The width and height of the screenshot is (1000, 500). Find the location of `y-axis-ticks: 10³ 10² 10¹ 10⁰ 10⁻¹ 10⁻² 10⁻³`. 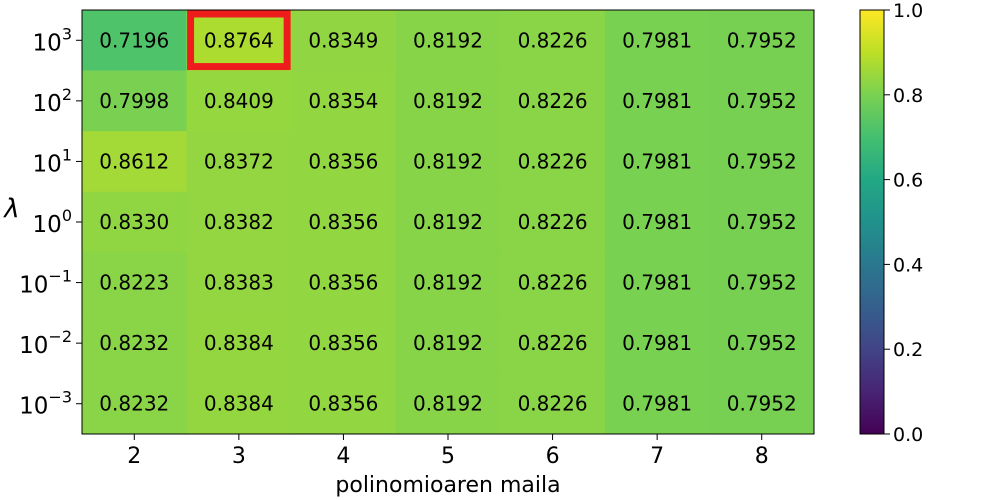

y-axis-ticks: 10³ 10² 10¹ 10⁰ 10⁻¹ 10⁻² 10⁻³ is located at coordinates (50, 222).